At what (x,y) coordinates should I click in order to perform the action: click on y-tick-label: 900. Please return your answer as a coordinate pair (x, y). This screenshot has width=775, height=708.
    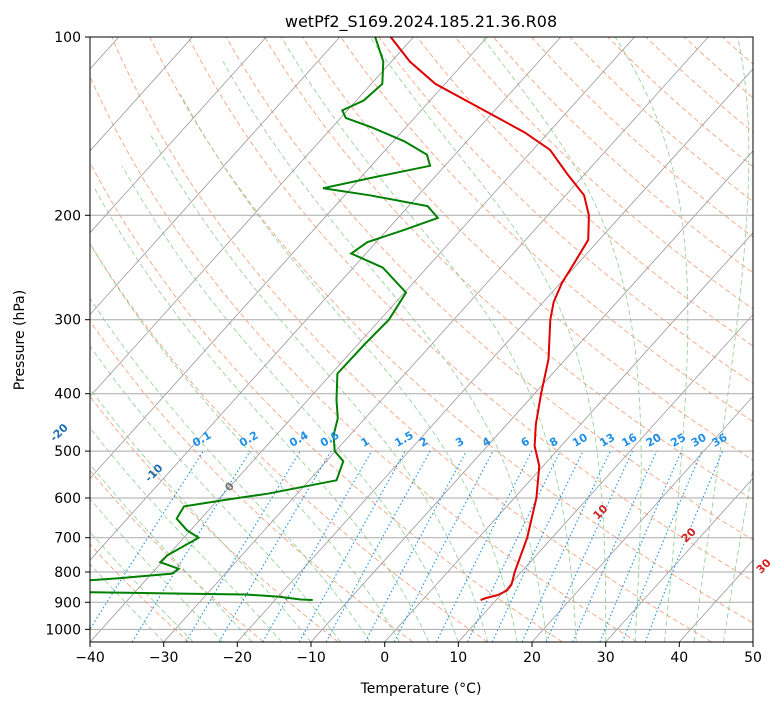
    Looking at the image, I should click on (67, 603).